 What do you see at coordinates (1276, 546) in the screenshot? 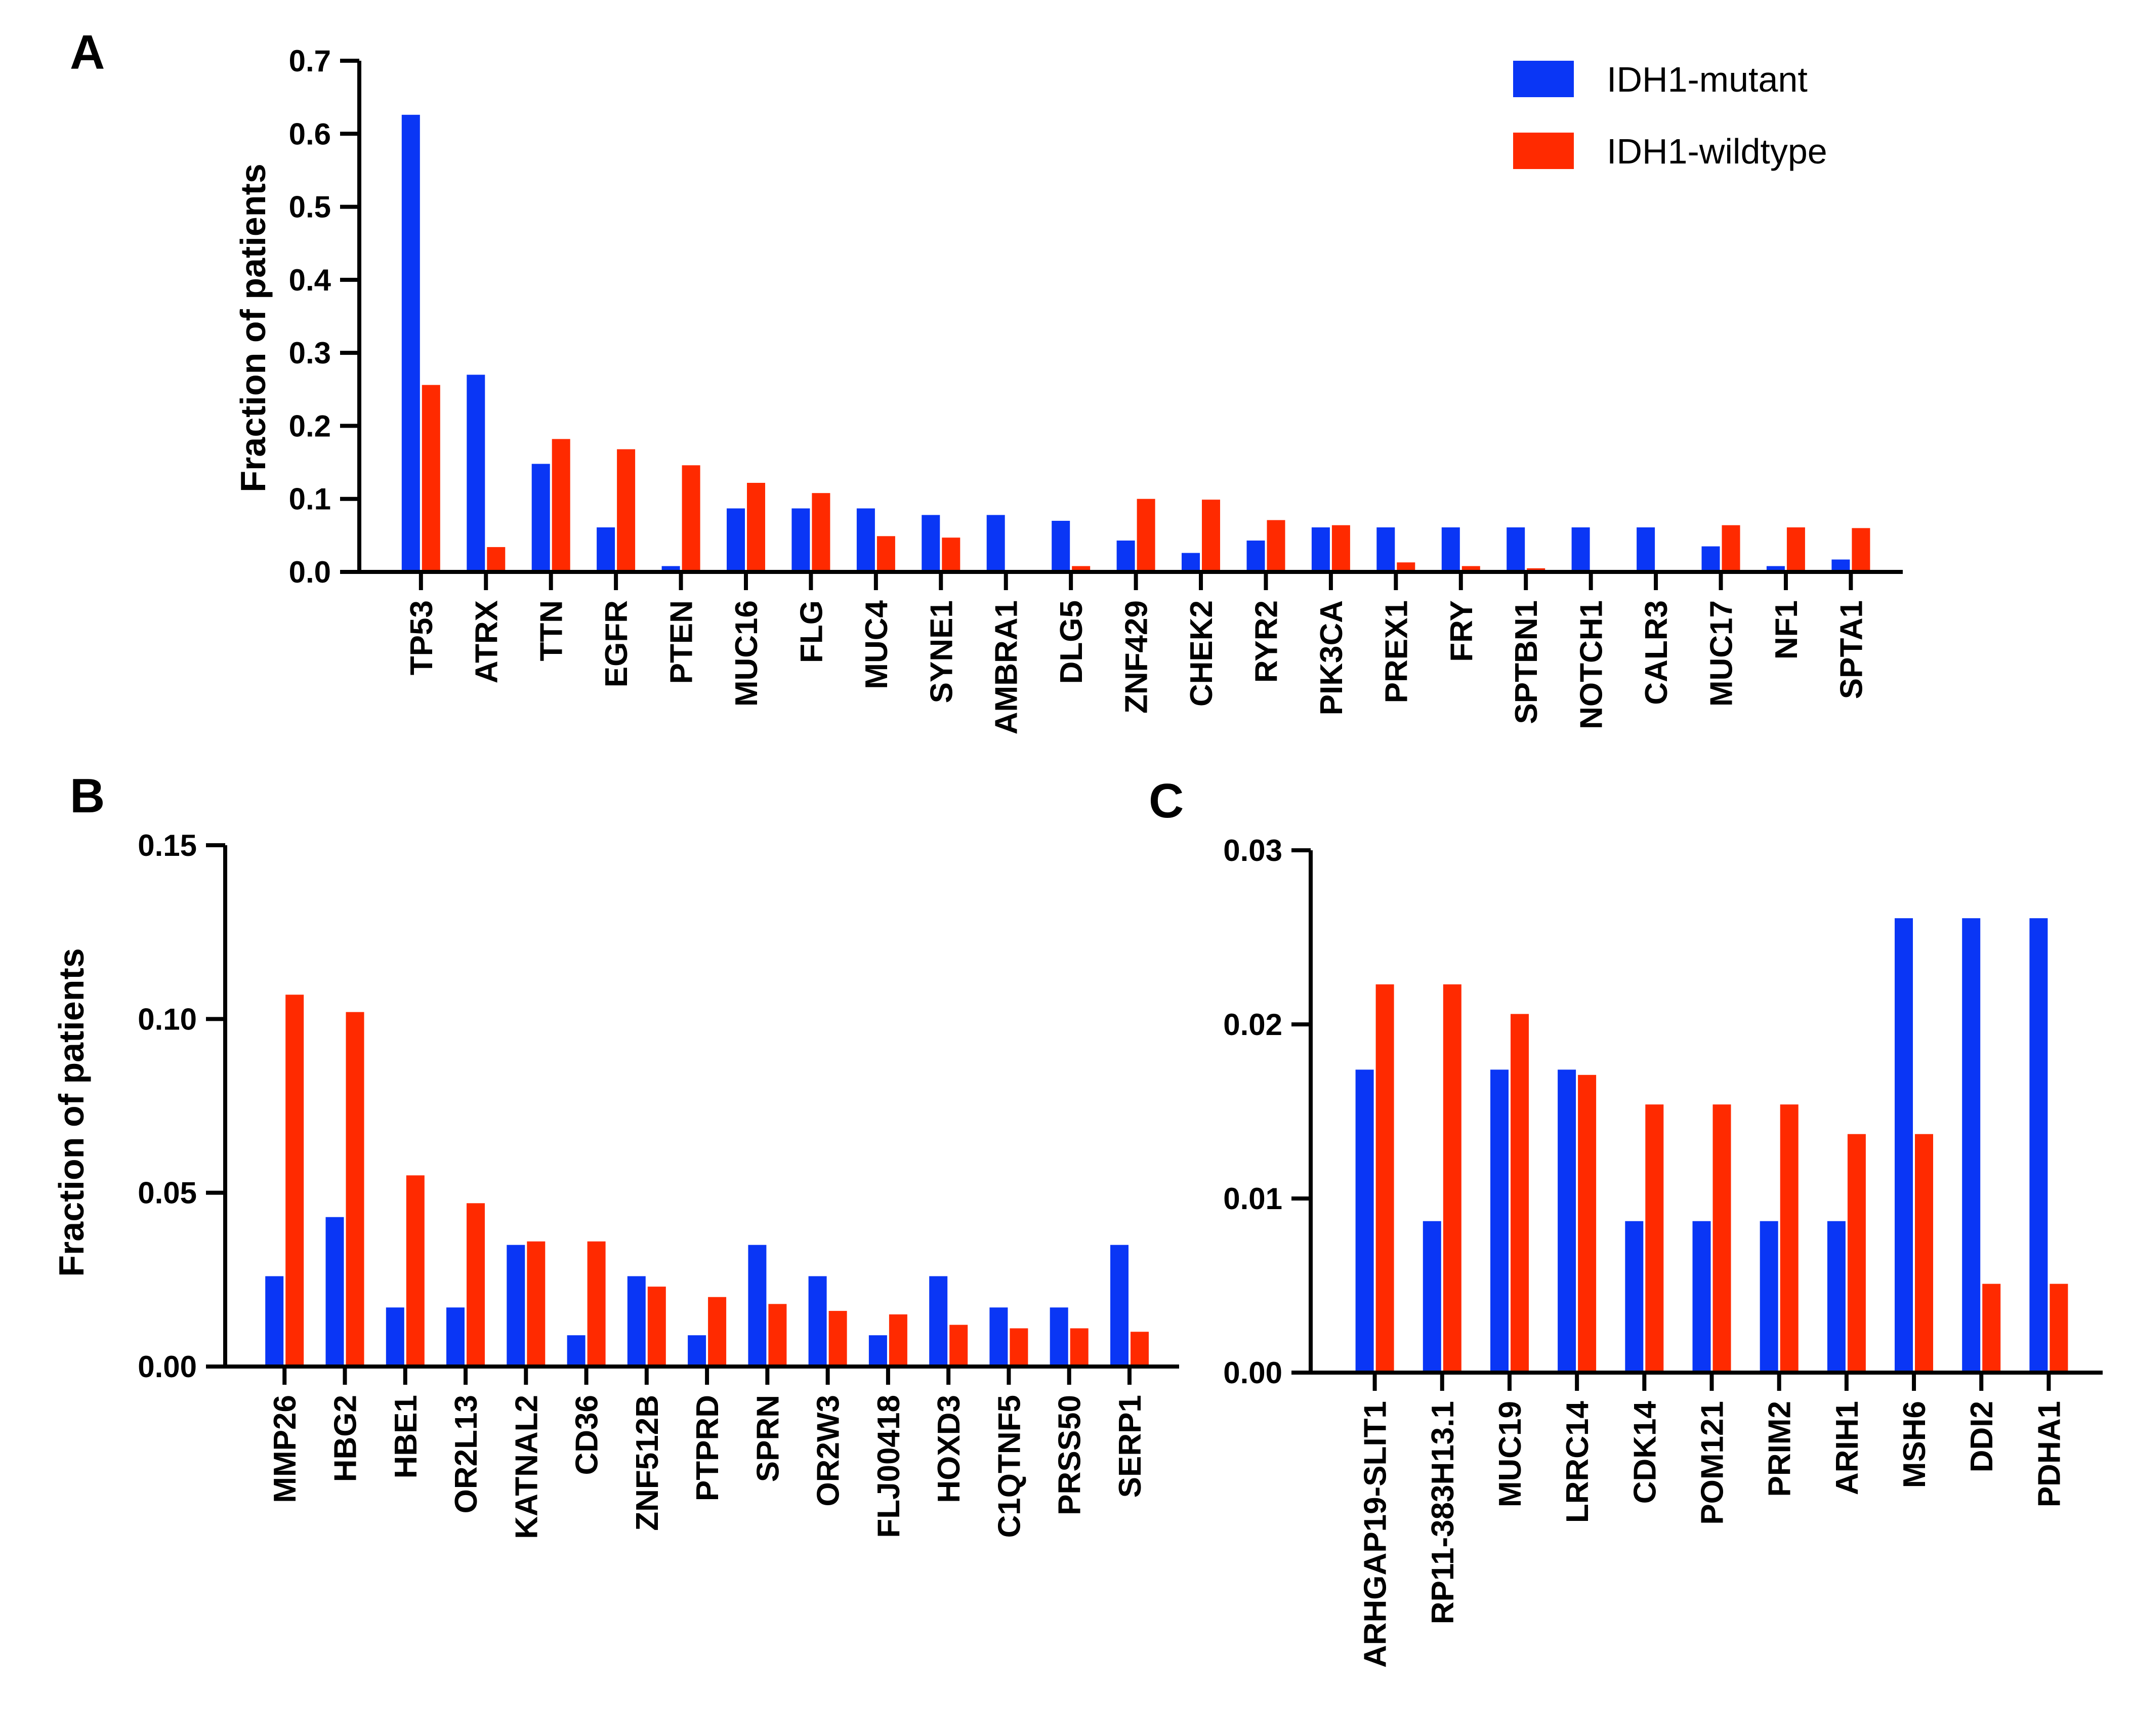
I see `panel-a-bar-wildtype-ryr2` at bounding box center [1276, 546].